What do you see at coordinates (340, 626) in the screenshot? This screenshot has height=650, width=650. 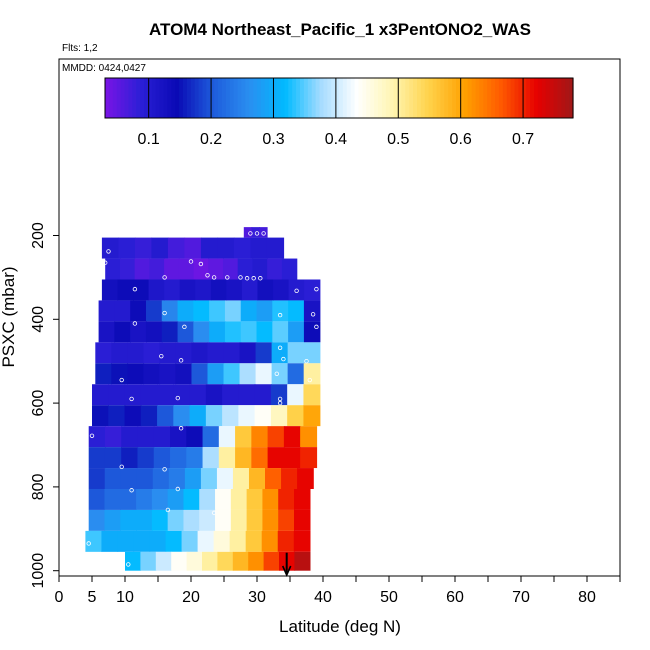 I see `x-axis-label: Latitude (deg N)` at bounding box center [340, 626].